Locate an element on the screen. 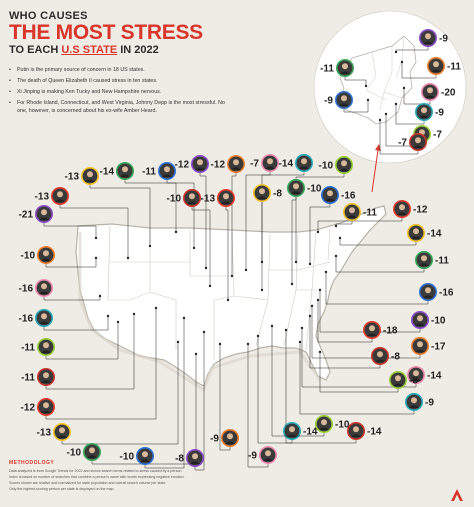 The image size is (474, 507). subtitle-pre: TO EACH is located at coordinates (35, 50).